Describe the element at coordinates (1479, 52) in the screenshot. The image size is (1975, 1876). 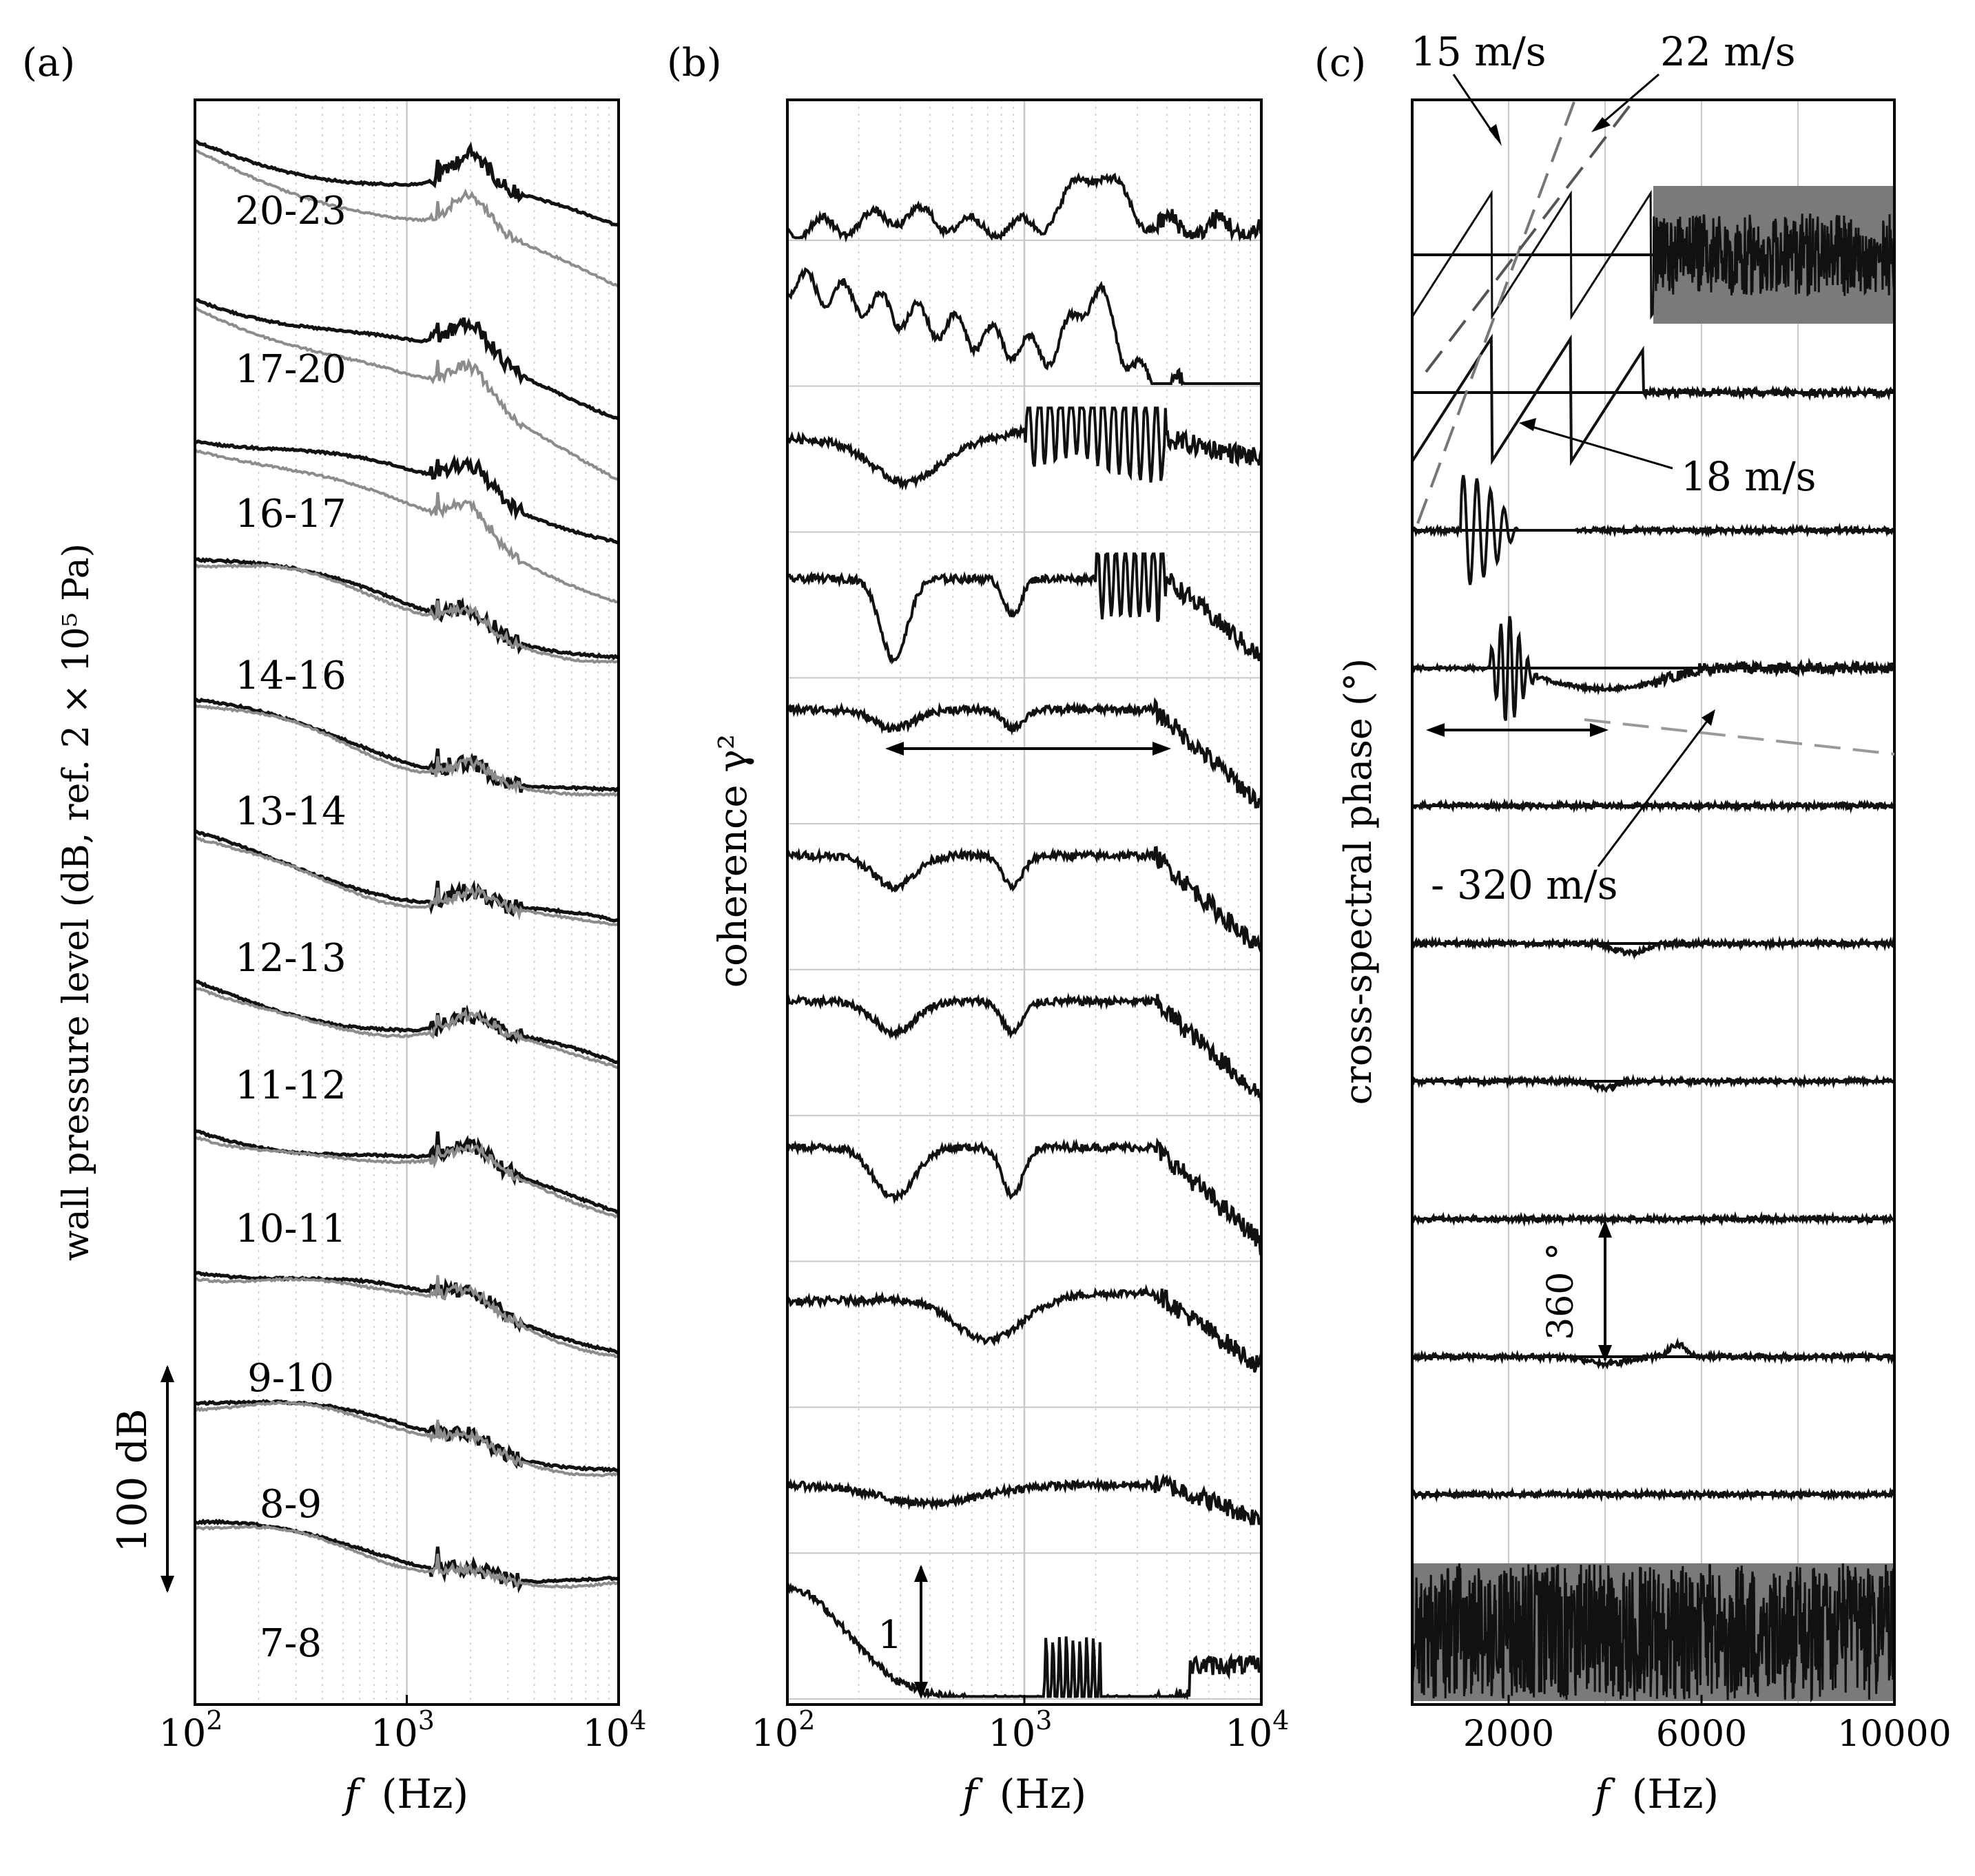
I see `annotation-15ms: 15 m/s` at that location.